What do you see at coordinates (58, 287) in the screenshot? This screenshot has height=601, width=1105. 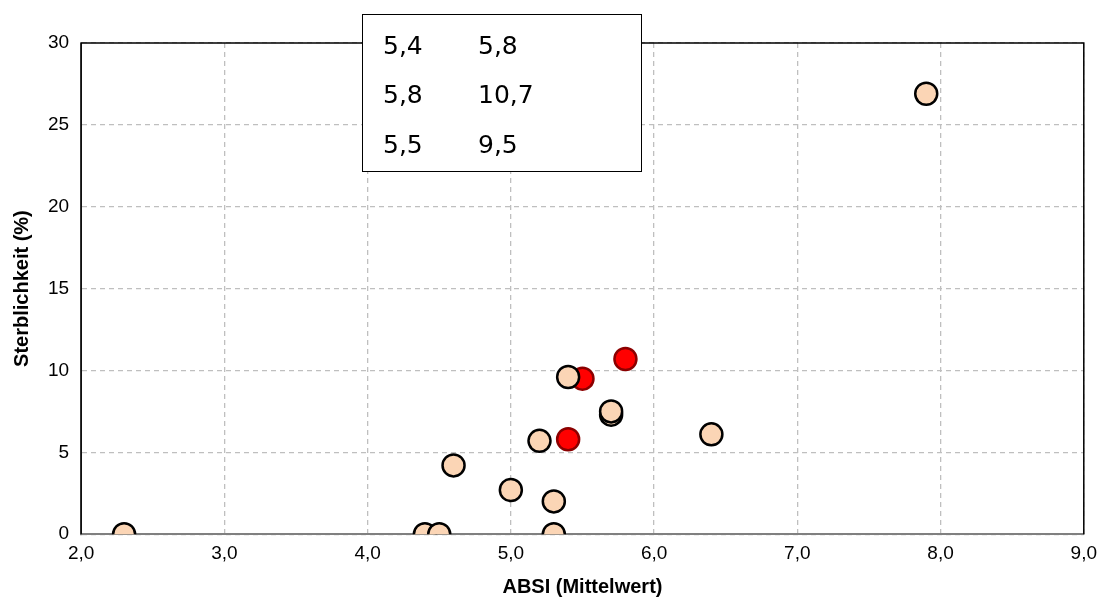 I see `y-tick-label: 15` at bounding box center [58, 287].